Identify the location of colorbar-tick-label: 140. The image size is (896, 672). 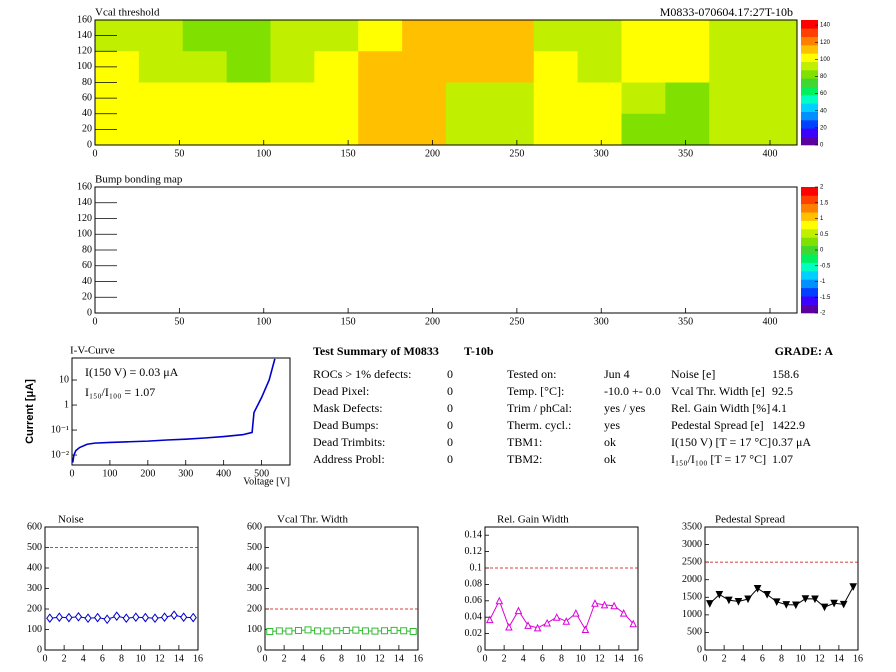
(825, 26).